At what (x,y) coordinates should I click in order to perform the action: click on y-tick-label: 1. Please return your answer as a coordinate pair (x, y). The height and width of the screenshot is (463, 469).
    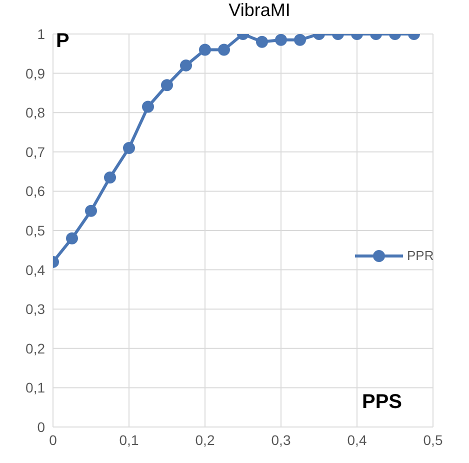
    Looking at the image, I should click on (41, 34).